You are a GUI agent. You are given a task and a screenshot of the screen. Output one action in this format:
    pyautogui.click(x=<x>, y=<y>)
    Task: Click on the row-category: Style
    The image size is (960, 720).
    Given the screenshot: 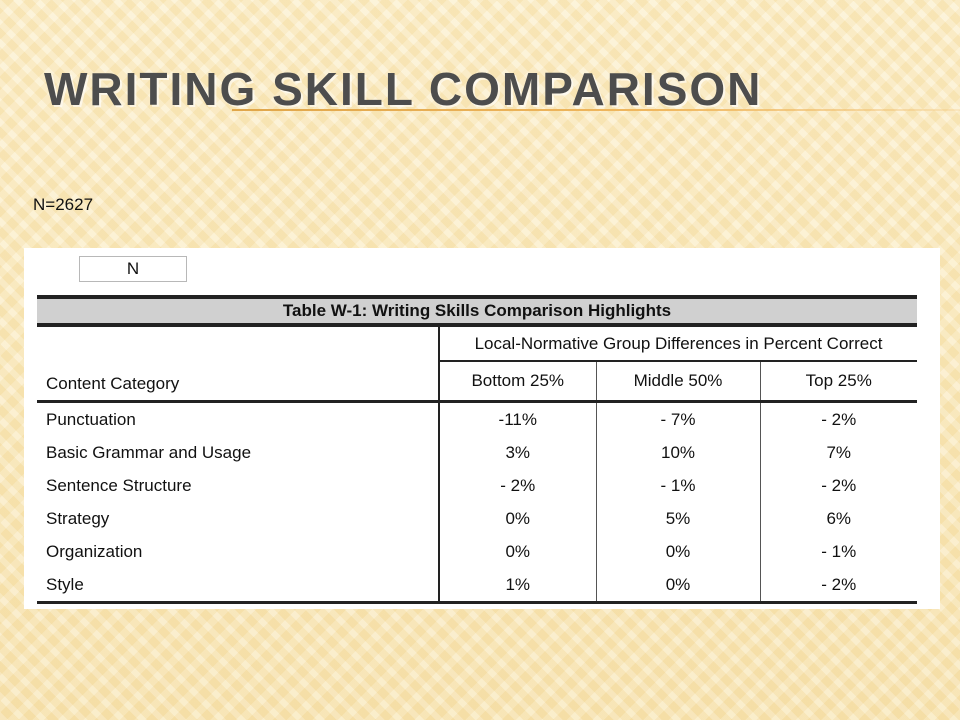 What is the action you would take?
    pyautogui.click(x=238, y=586)
    